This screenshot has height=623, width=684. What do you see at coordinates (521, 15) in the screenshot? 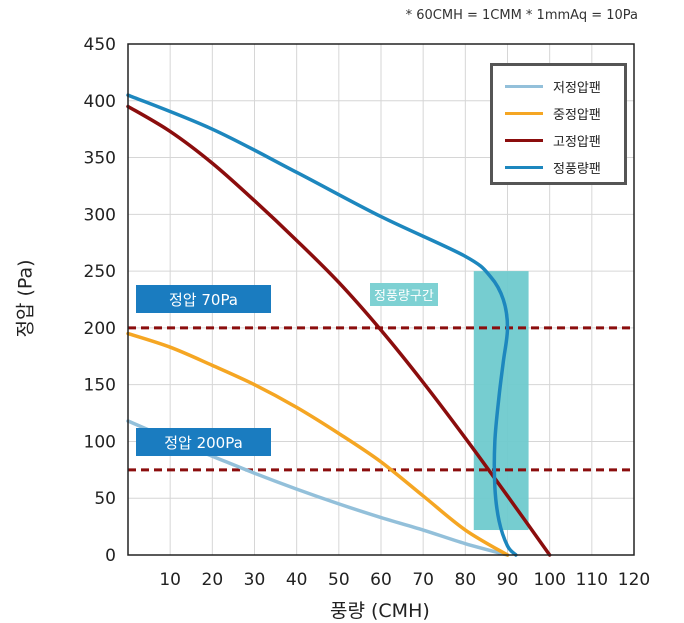
I see `unit-note: * 60CMH = 1CMM * 1mmAq = 10Pa` at bounding box center [521, 15].